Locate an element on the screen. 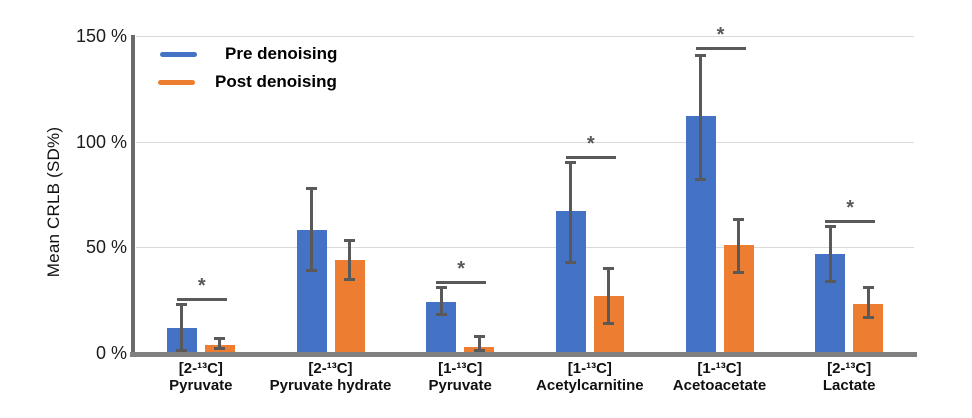 The width and height of the screenshot is (972, 418). y-axis-line is located at coordinates (133, 196).